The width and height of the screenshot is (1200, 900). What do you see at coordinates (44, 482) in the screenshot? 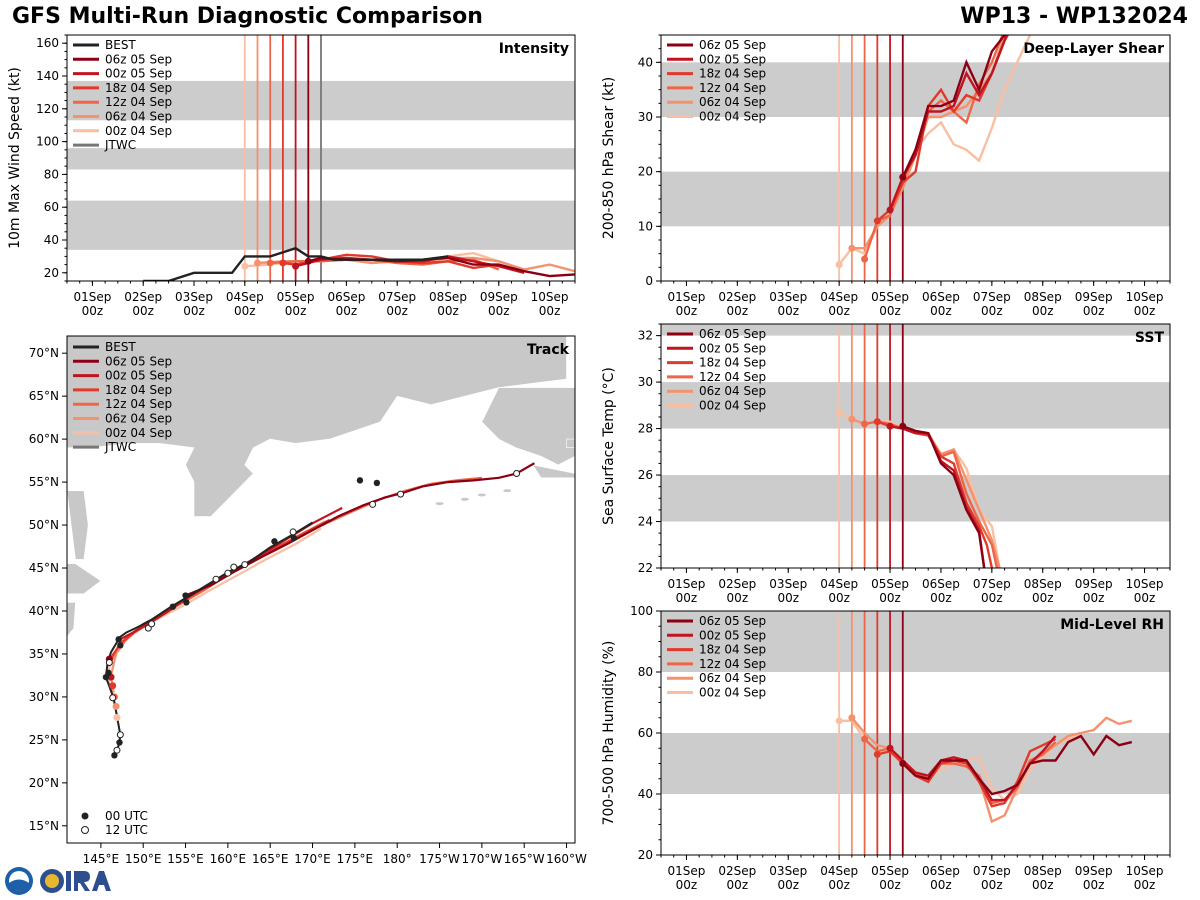
I see `lat-tick-label: 55°N` at bounding box center [44, 482].